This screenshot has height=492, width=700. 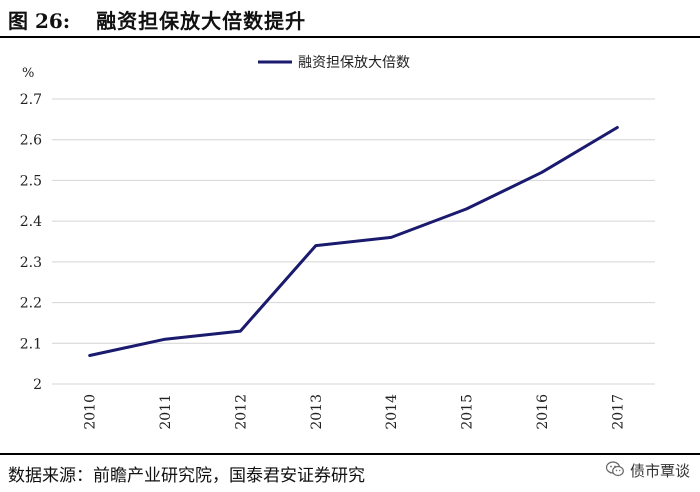 I want to click on x-tick-label: 2011, so click(x=166, y=412).